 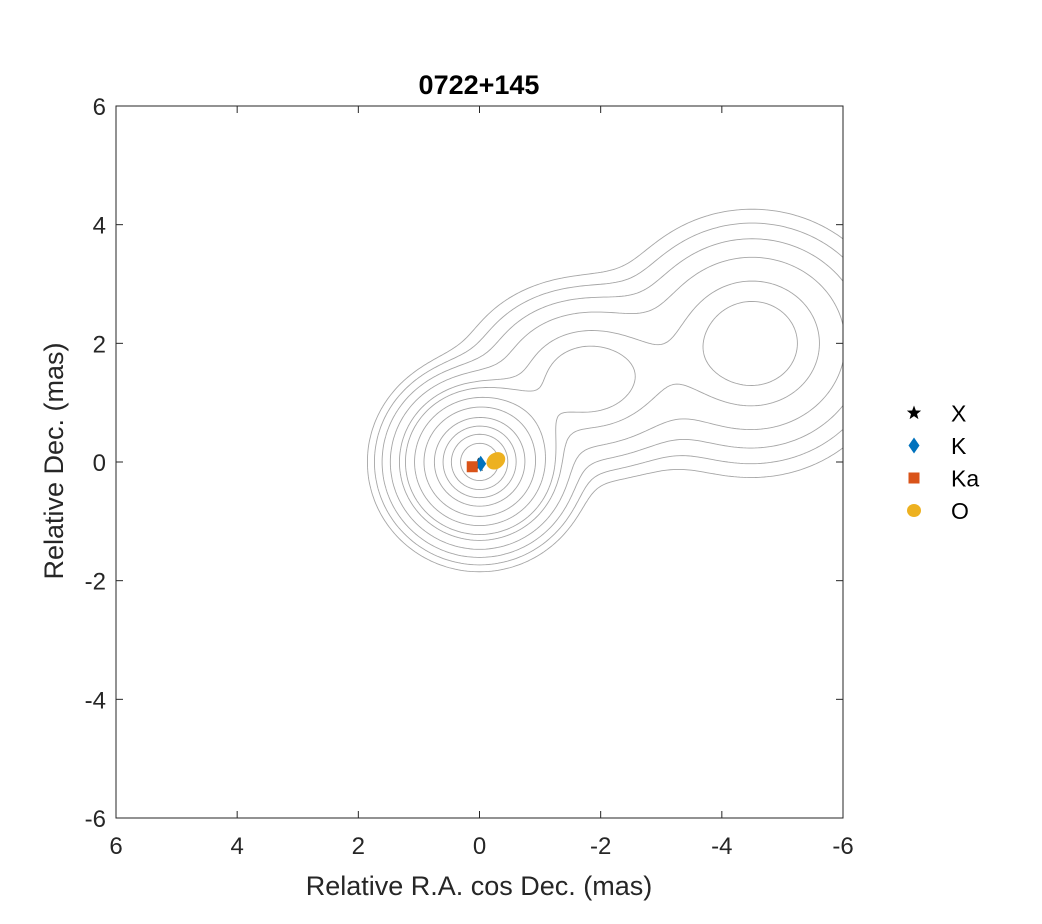 I want to click on x-tick-label: 0, so click(x=479, y=846).